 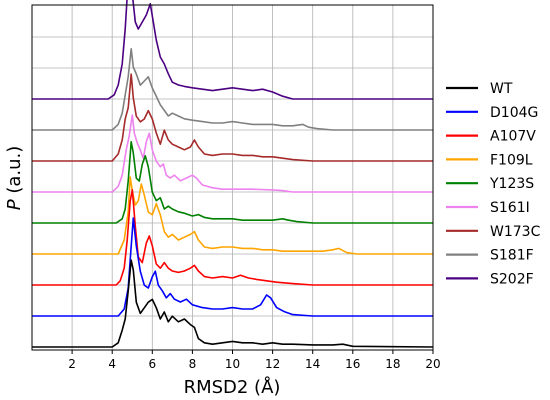 I want to click on y-axis-title: P (a.u.), so click(x=14, y=178).